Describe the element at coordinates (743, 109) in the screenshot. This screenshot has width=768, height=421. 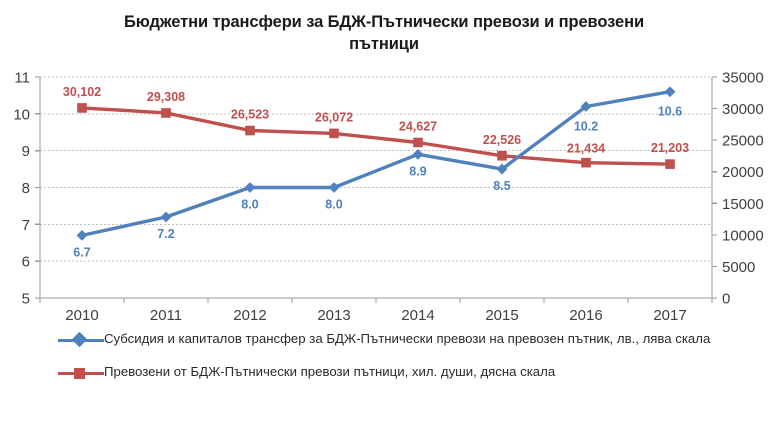
I see `svg-text: 30000` at that location.